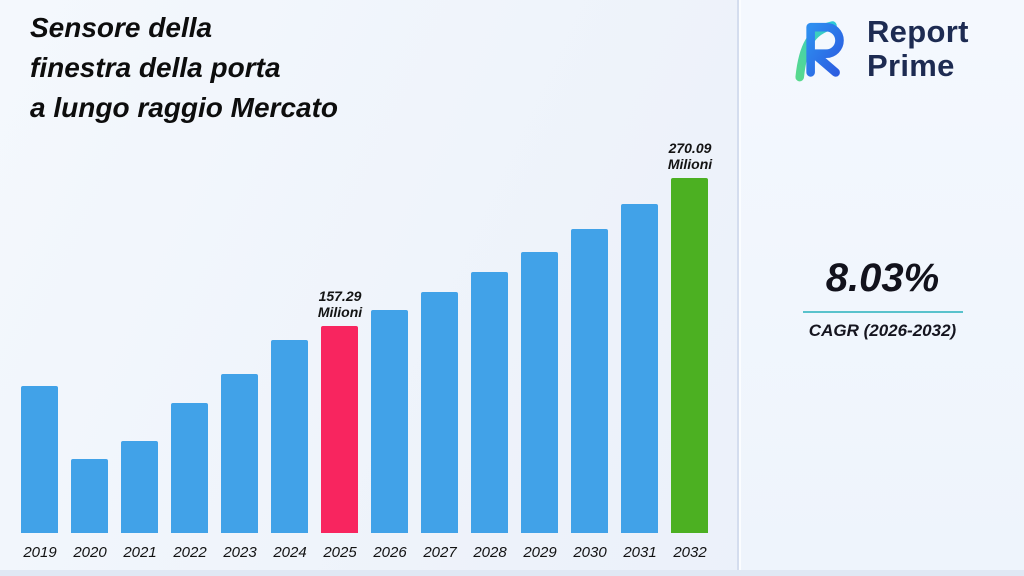 Image resolution: width=1024 pixels, height=576 pixels. Describe the element at coordinates (340, 304) in the screenshot. I see `annotation-2025: 157.29 Milioni` at that location.